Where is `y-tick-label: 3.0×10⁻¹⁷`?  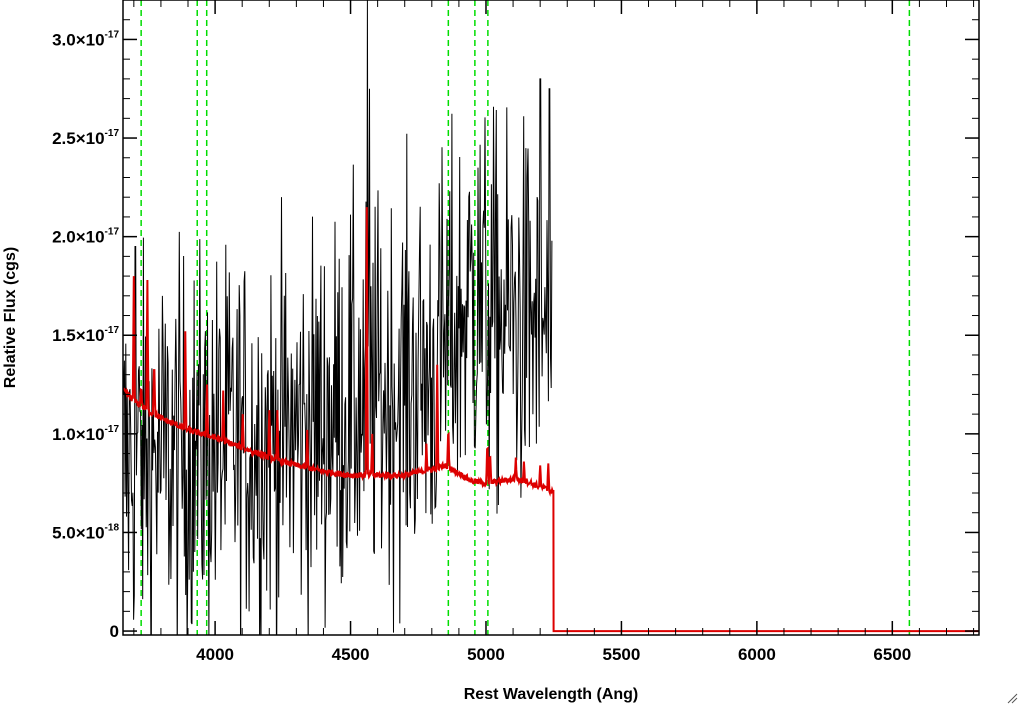 y-tick-label: 3.0×10⁻¹⁷ is located at coordinates (85, 39).